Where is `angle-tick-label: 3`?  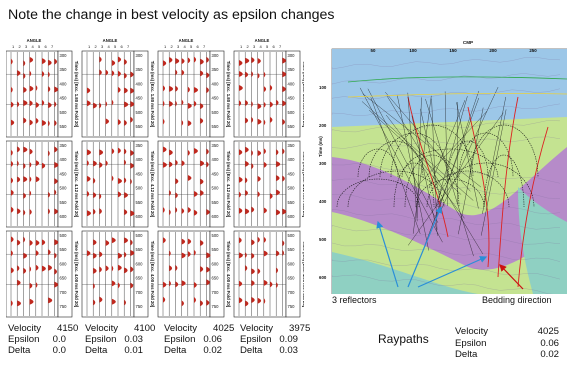
angle-tick-label: 3 is located at coordinates (178, 46).